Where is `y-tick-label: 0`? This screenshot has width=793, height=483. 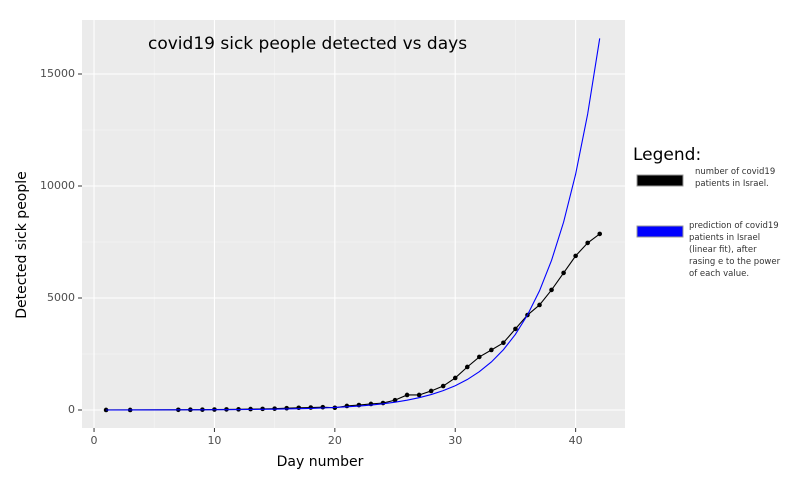
y-tick-label: 0 is located at coordinates (71, 409).